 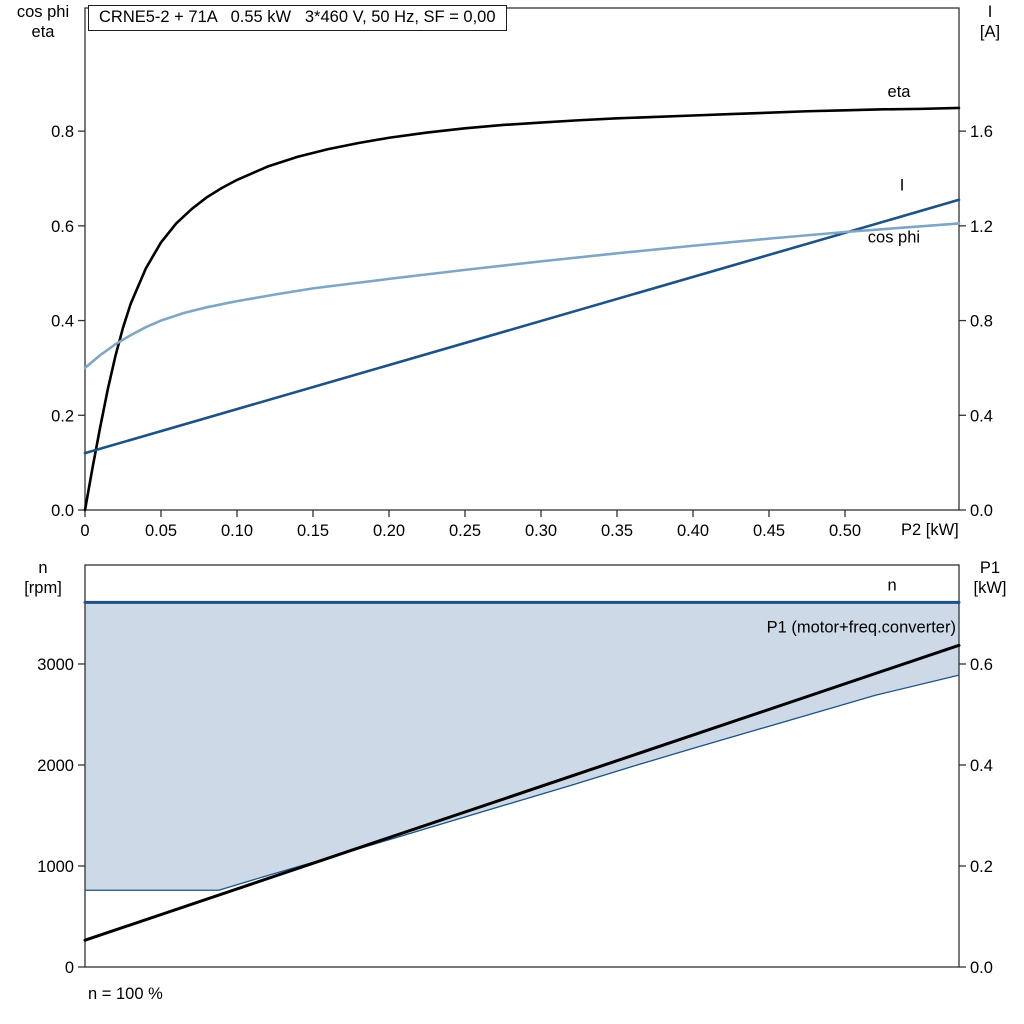 I want to click on left-tick-label: 0.6, so click(x=62, y=227).